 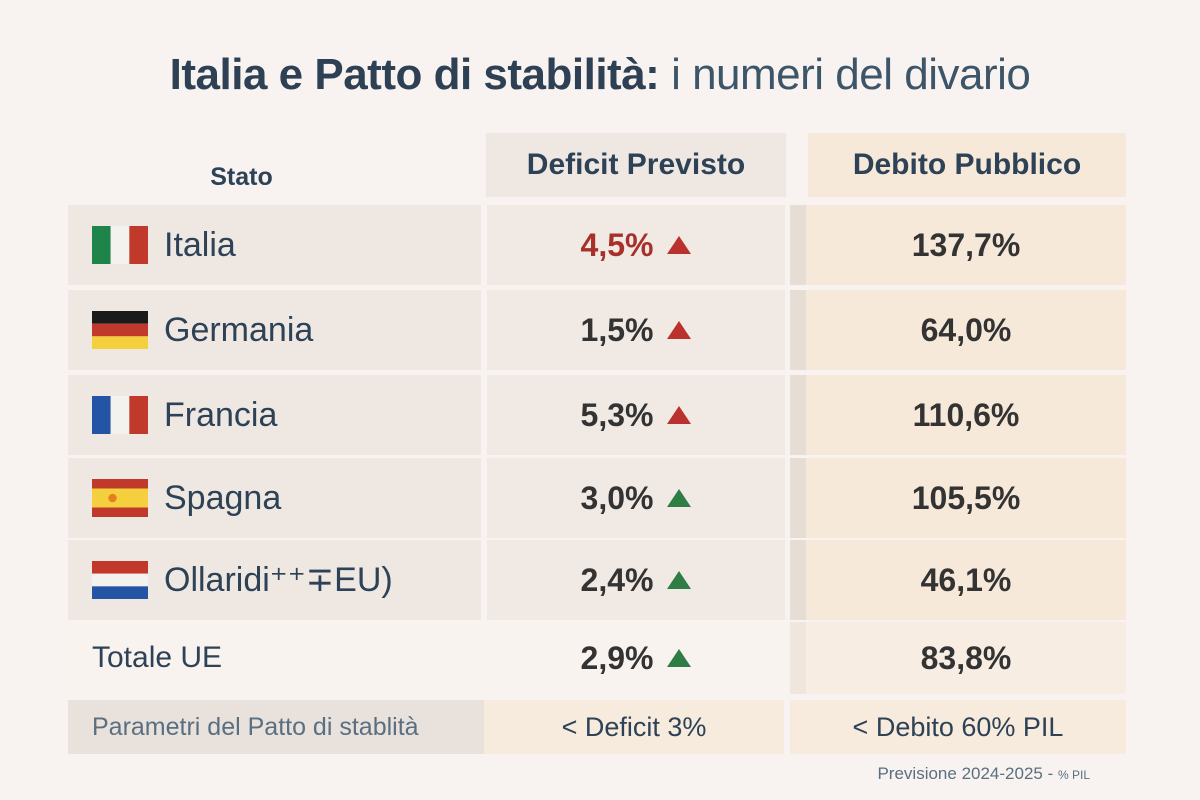 What do you see at coordinates (157, 657) in the screenshot?
I see `total-label: Totale UE` at bounding box center [157, 657].